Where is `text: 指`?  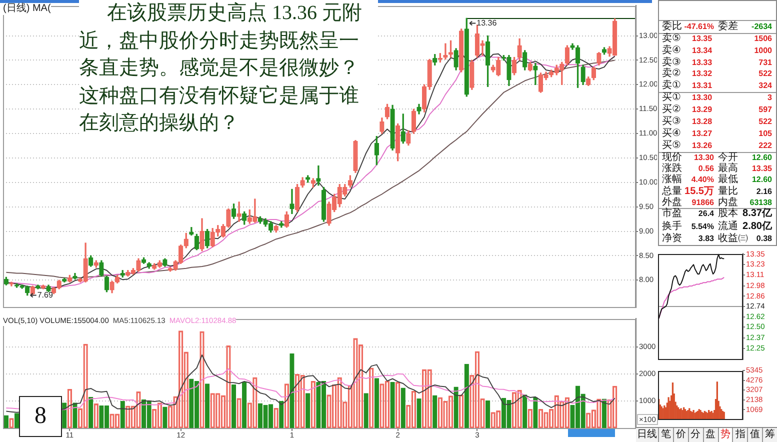
text: 指 is located at coordinates (740, 435).